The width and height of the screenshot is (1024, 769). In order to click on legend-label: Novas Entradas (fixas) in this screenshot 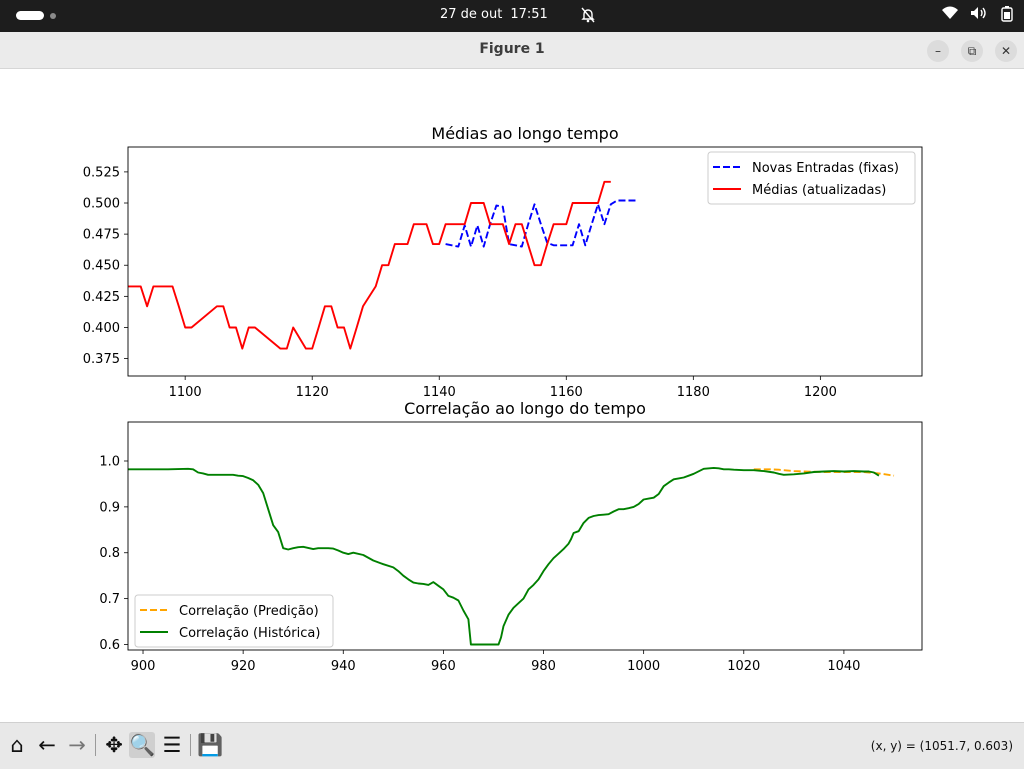, I will do `click(825, 168)`.